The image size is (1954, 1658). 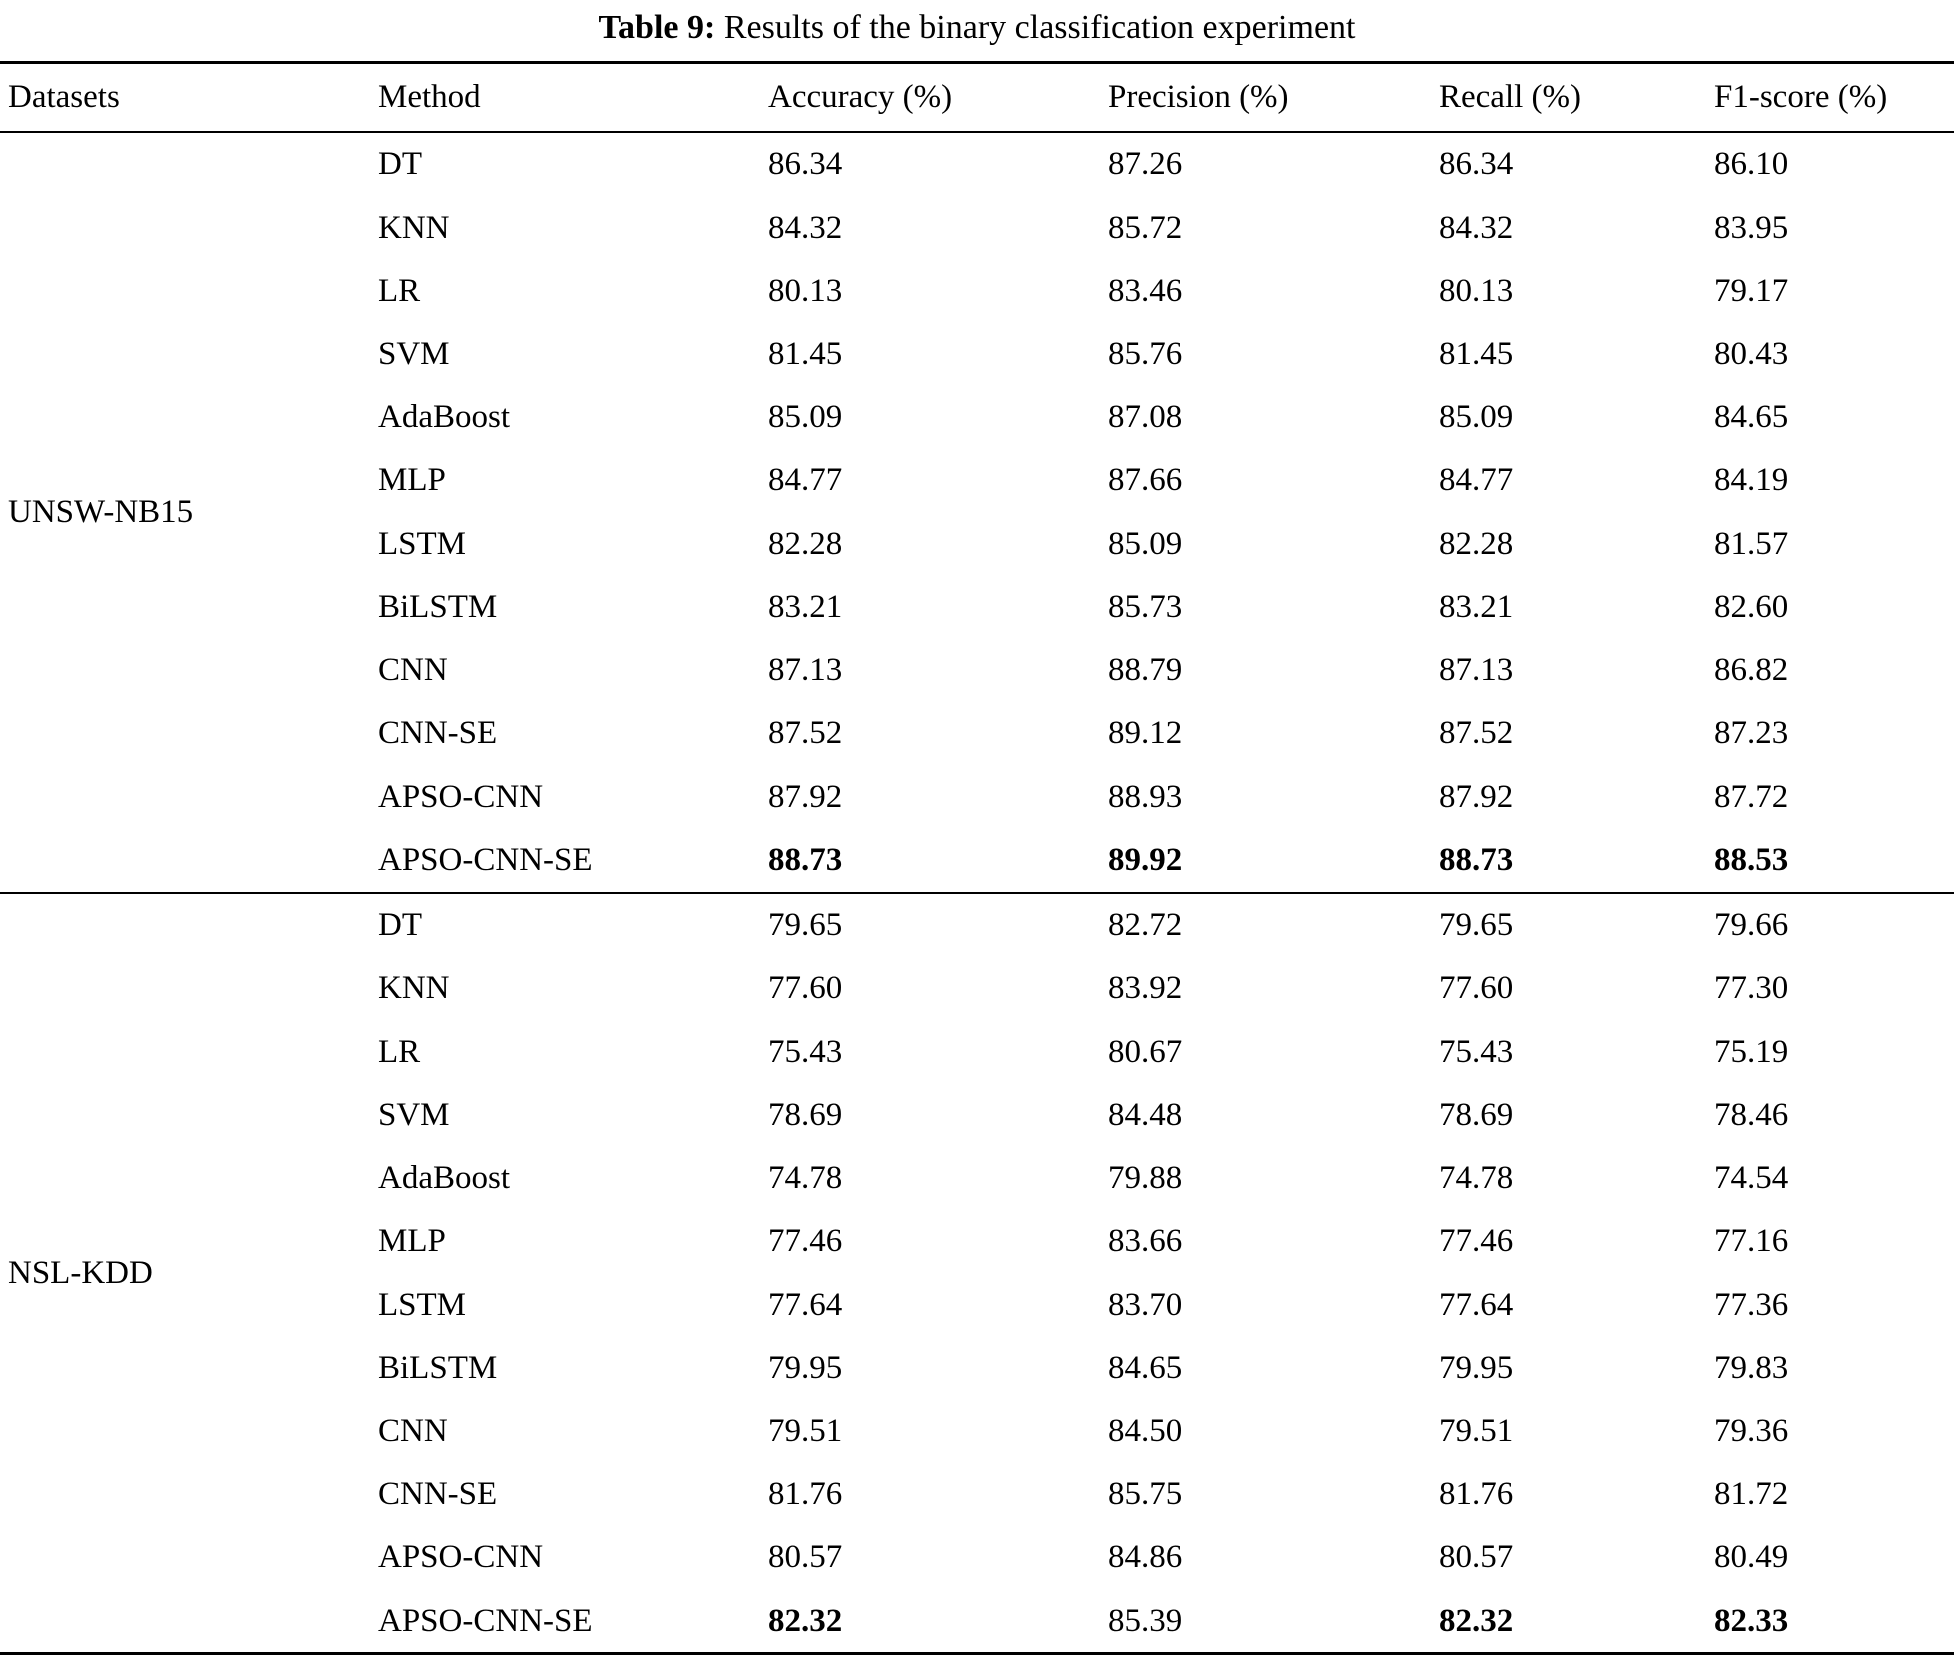 I want to click on accuracy-cell: 78.69, so click(x=805, y=1114).